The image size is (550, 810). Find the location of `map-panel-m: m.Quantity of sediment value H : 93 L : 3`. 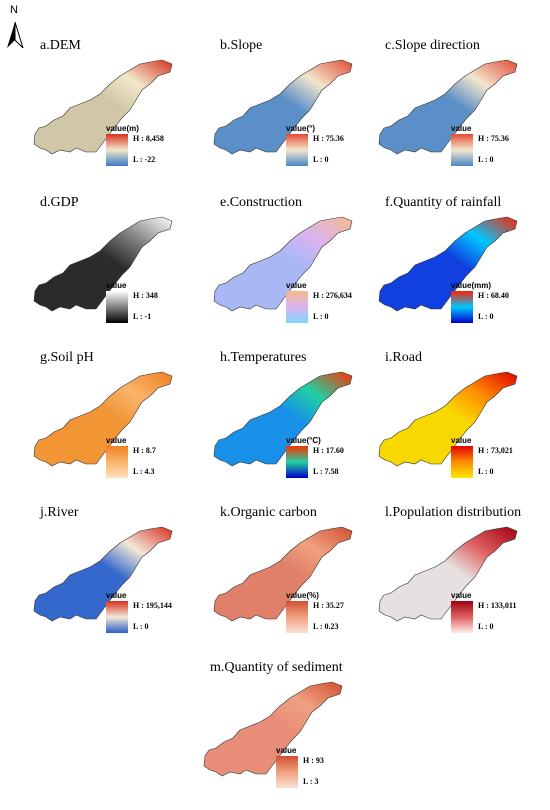

map-panel-m: m.Quantity of sediment value H : 93 L : 3 is located at coordinates (270, 735).